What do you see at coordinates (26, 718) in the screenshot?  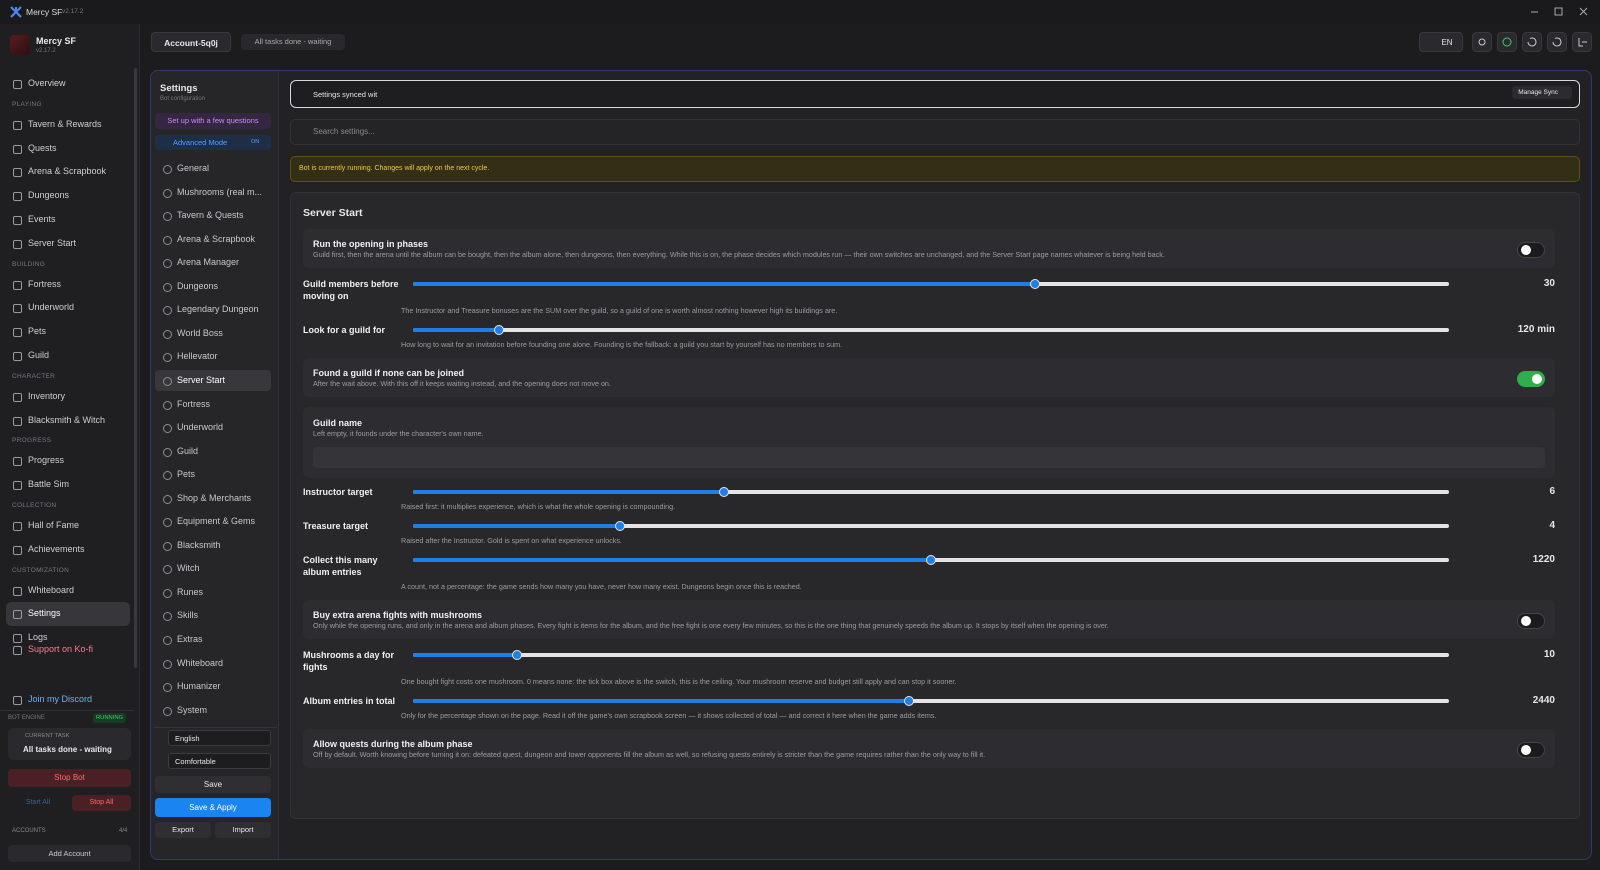 I see `engine-label: BOT ENGINE` at bounding box center [26, 718].